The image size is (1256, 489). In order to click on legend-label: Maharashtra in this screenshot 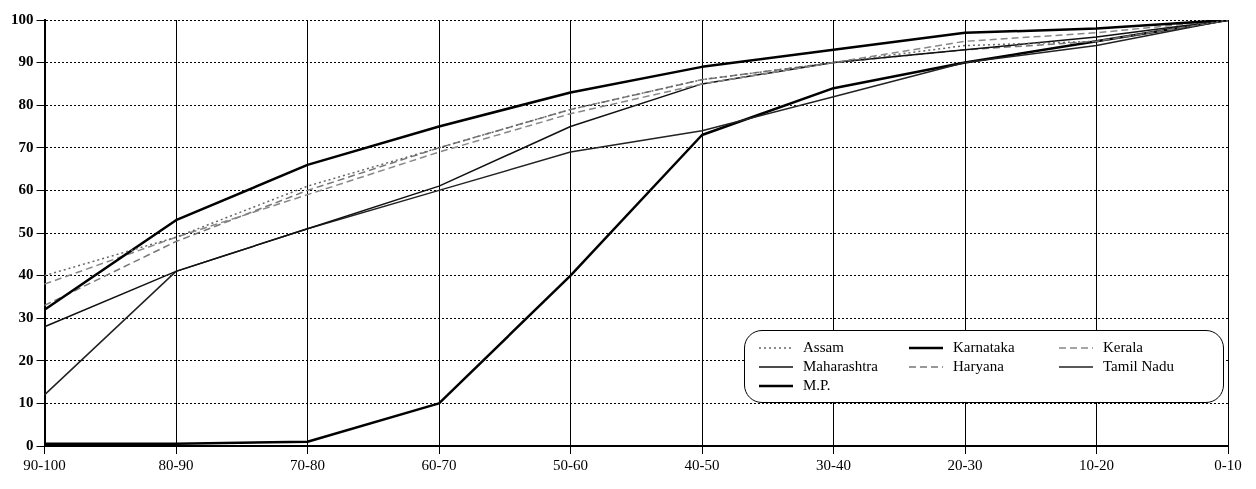, I will do `click(840, 366)`.